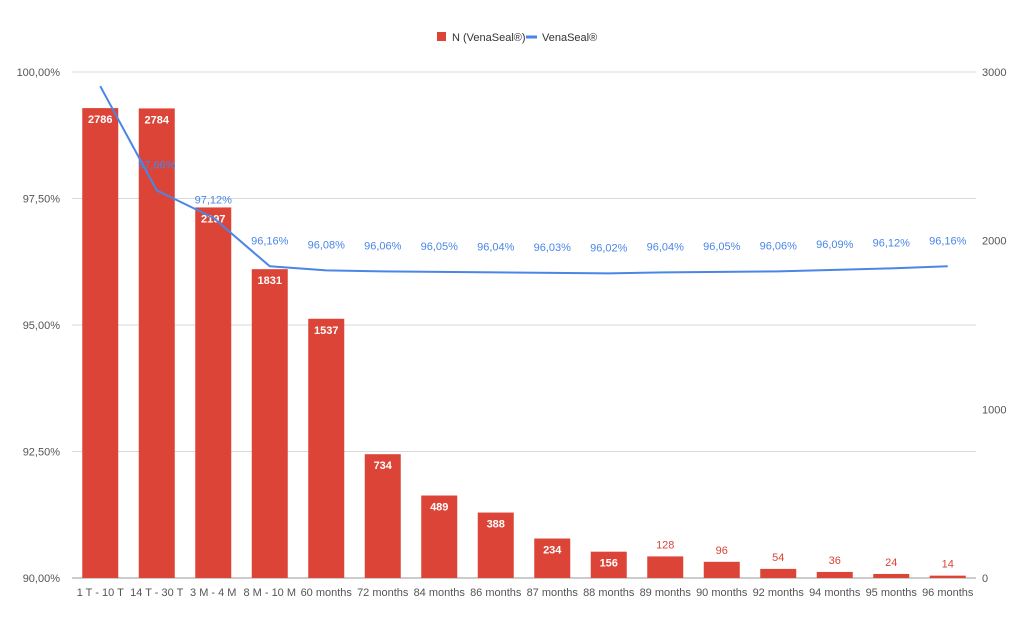 This screenshot has height=635, width=1024. I want to click on bar-value-label: 734, so click(383, 466).